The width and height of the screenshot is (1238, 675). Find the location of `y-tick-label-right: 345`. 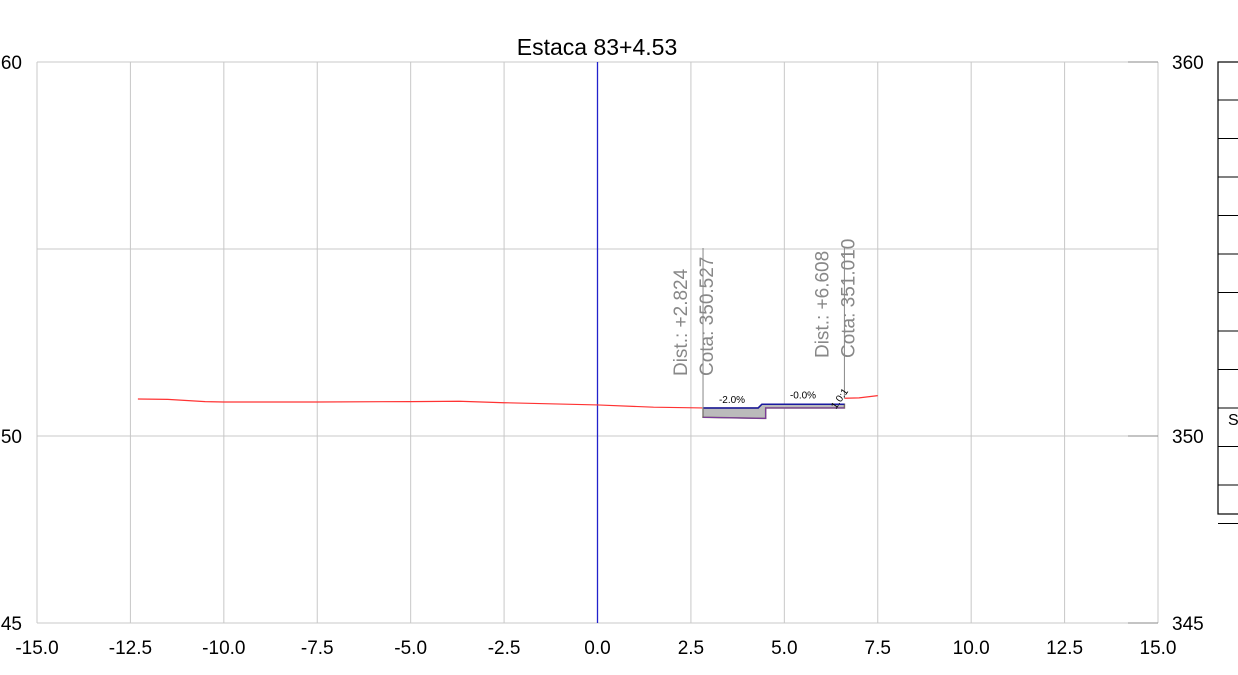

y-tick-label-right: 345 is located at coordinates (1188, 624).